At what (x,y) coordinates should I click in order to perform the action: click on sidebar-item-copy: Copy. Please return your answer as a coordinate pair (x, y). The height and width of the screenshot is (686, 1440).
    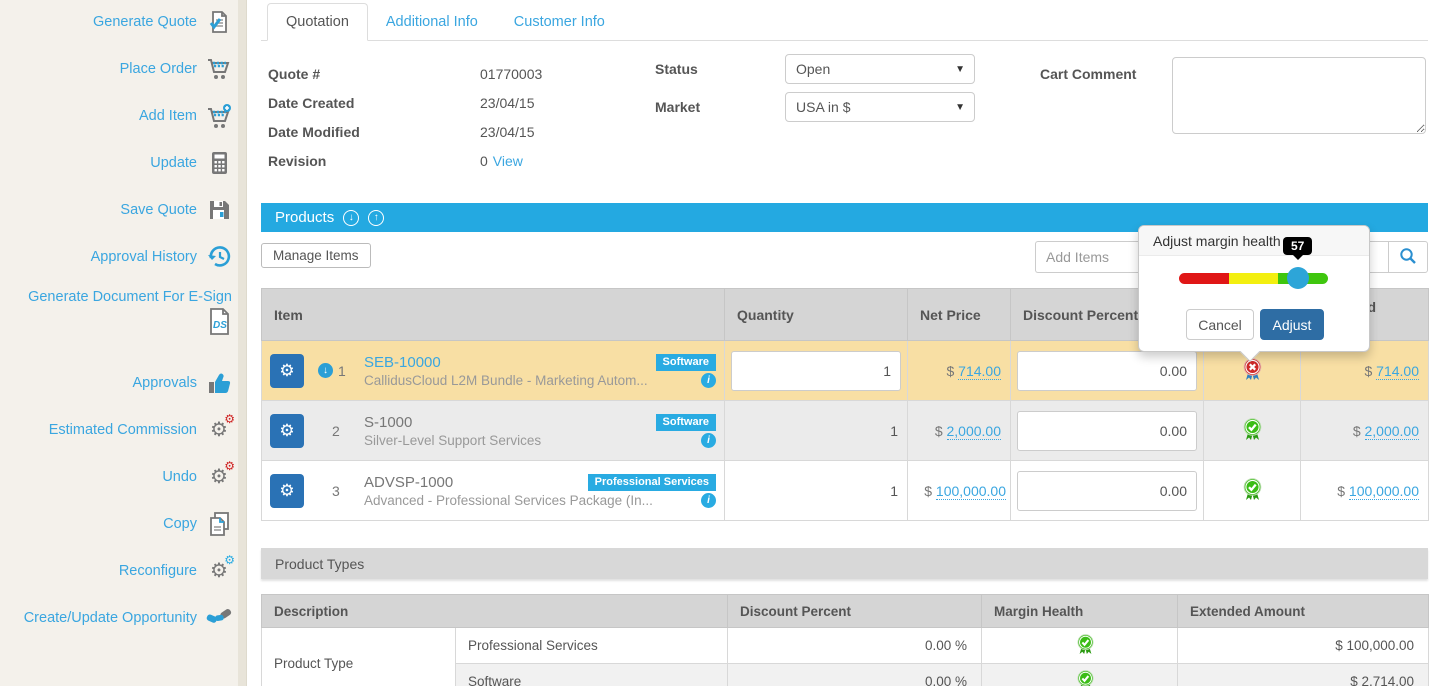
    Looking at the image, I should click on (197, 524).